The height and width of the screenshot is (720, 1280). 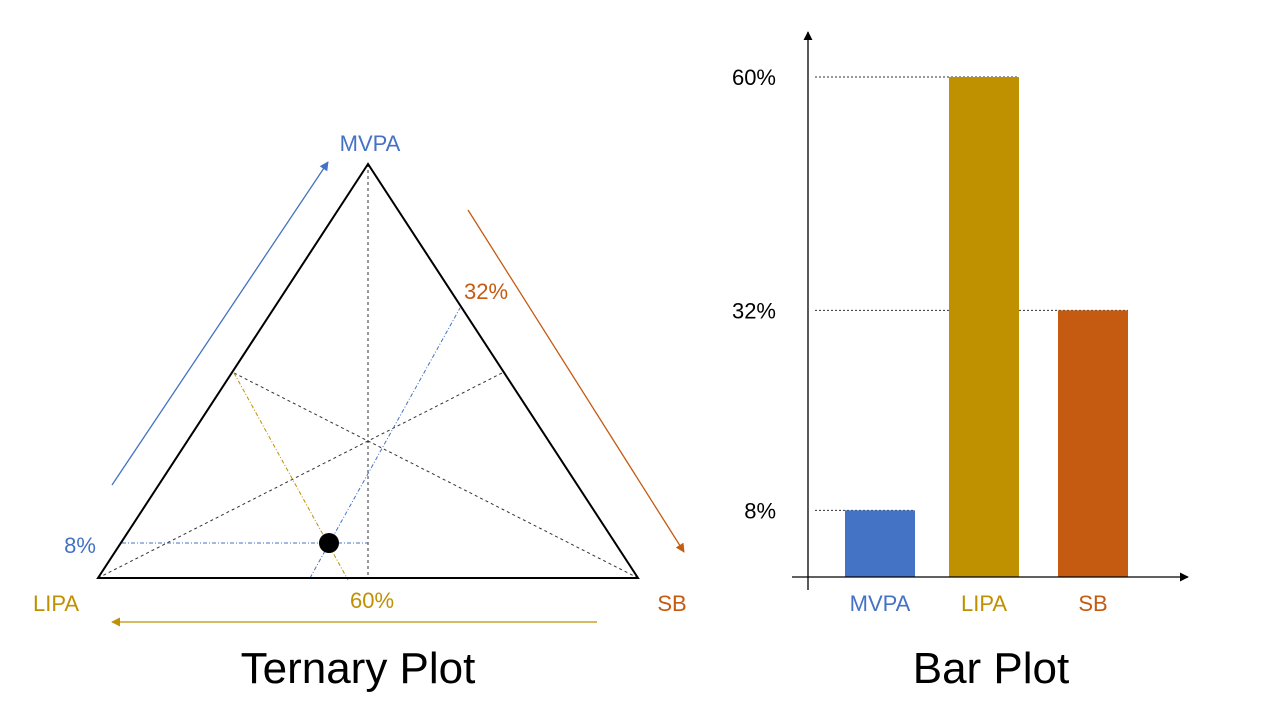 I want to click on x-tick-labels: MVPA LIPA SB, so click(x=979, y=603).